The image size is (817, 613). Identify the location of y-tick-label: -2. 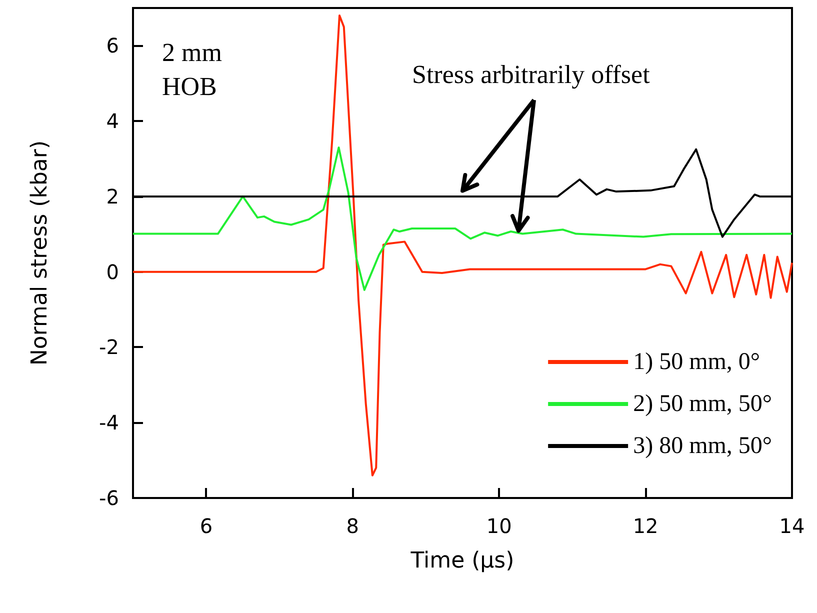
(109, 347).